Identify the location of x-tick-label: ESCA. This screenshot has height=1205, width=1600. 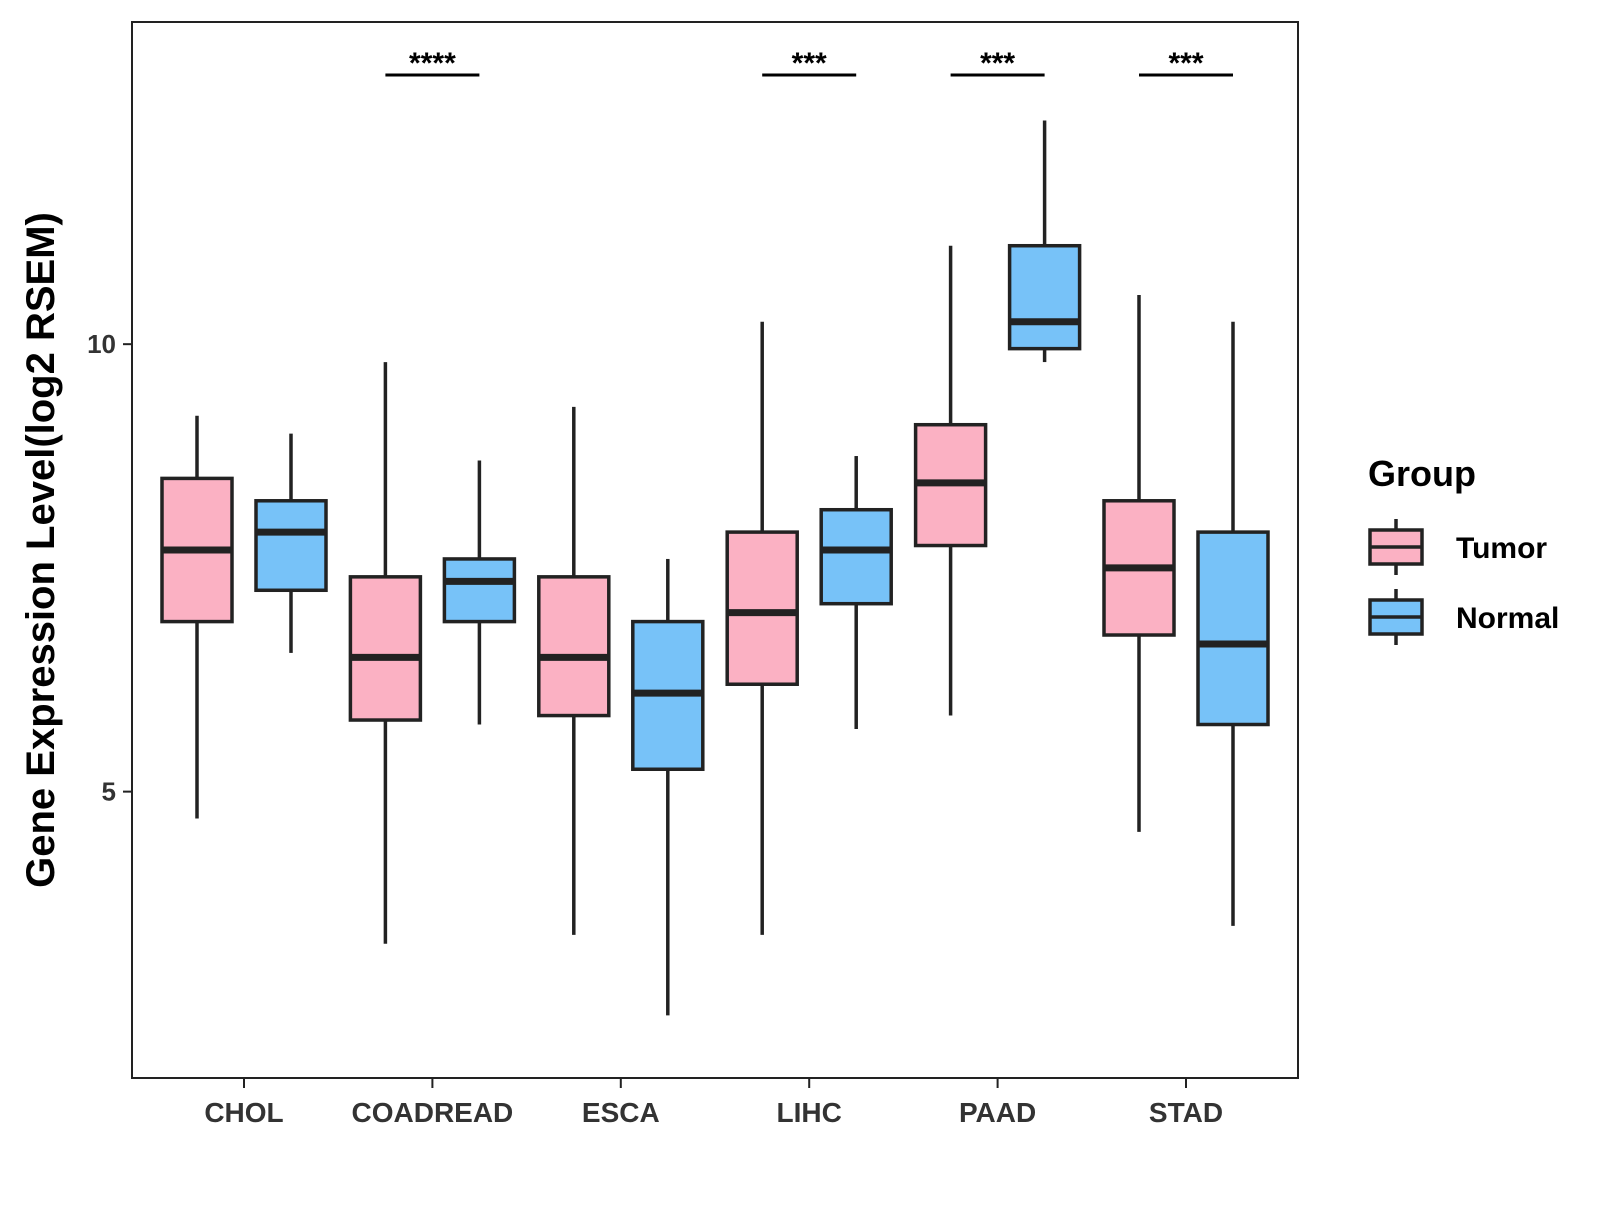
(621, 1112).